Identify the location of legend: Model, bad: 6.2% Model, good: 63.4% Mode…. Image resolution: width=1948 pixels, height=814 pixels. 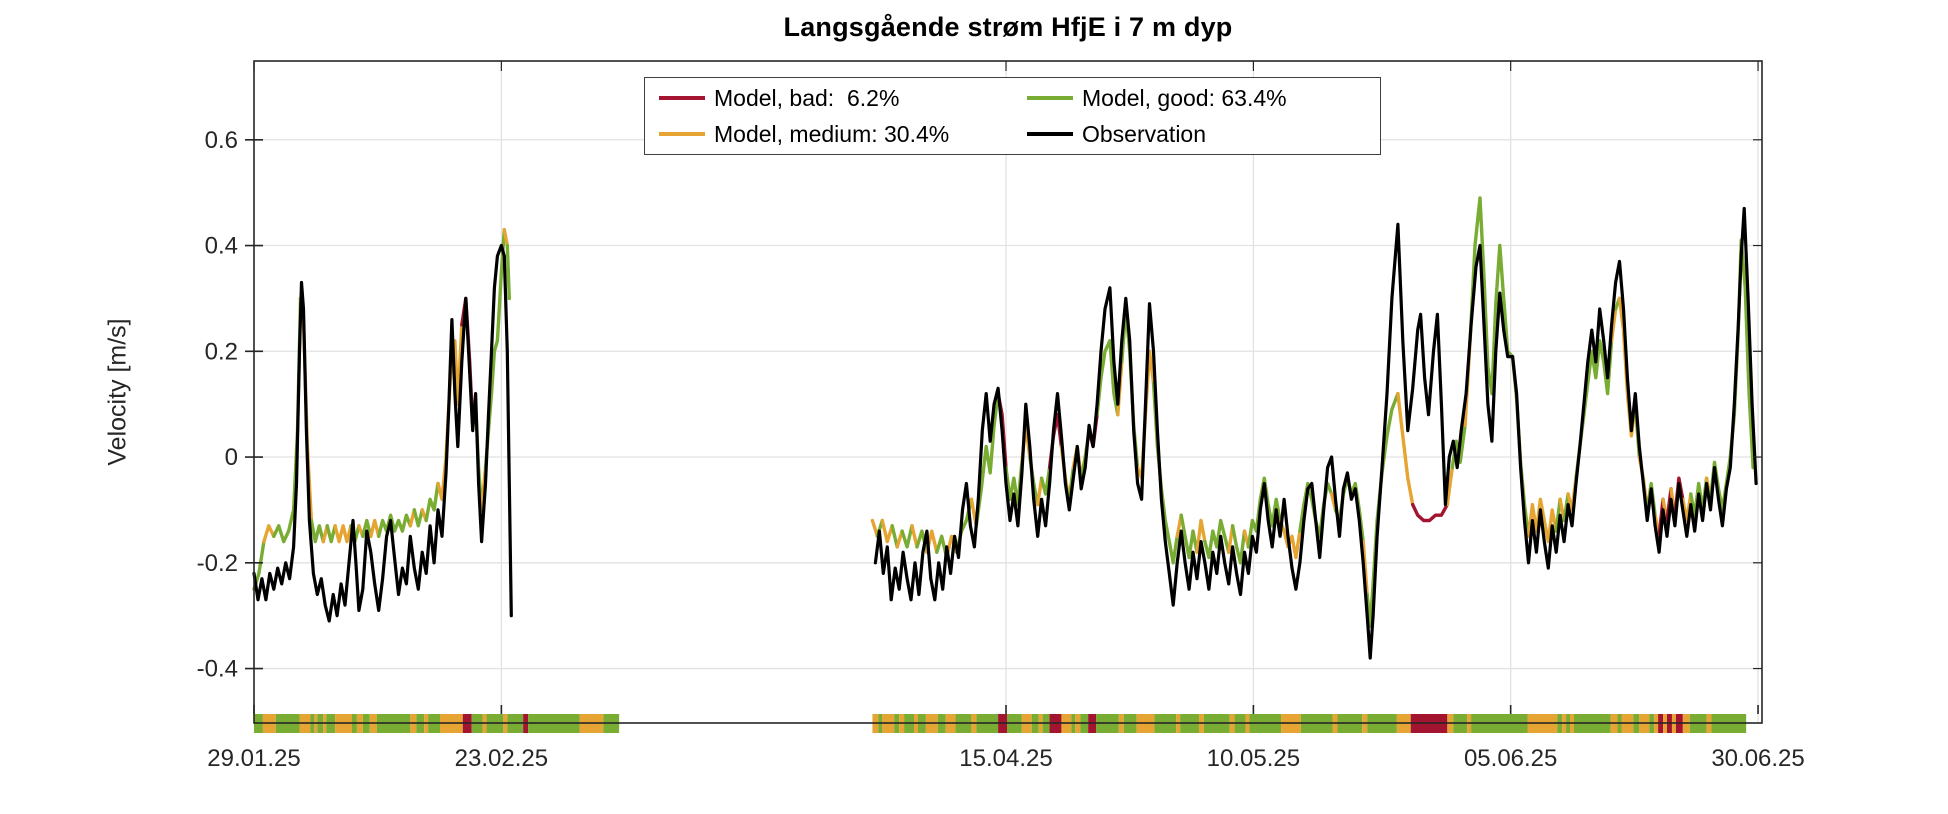
(1012, 116).